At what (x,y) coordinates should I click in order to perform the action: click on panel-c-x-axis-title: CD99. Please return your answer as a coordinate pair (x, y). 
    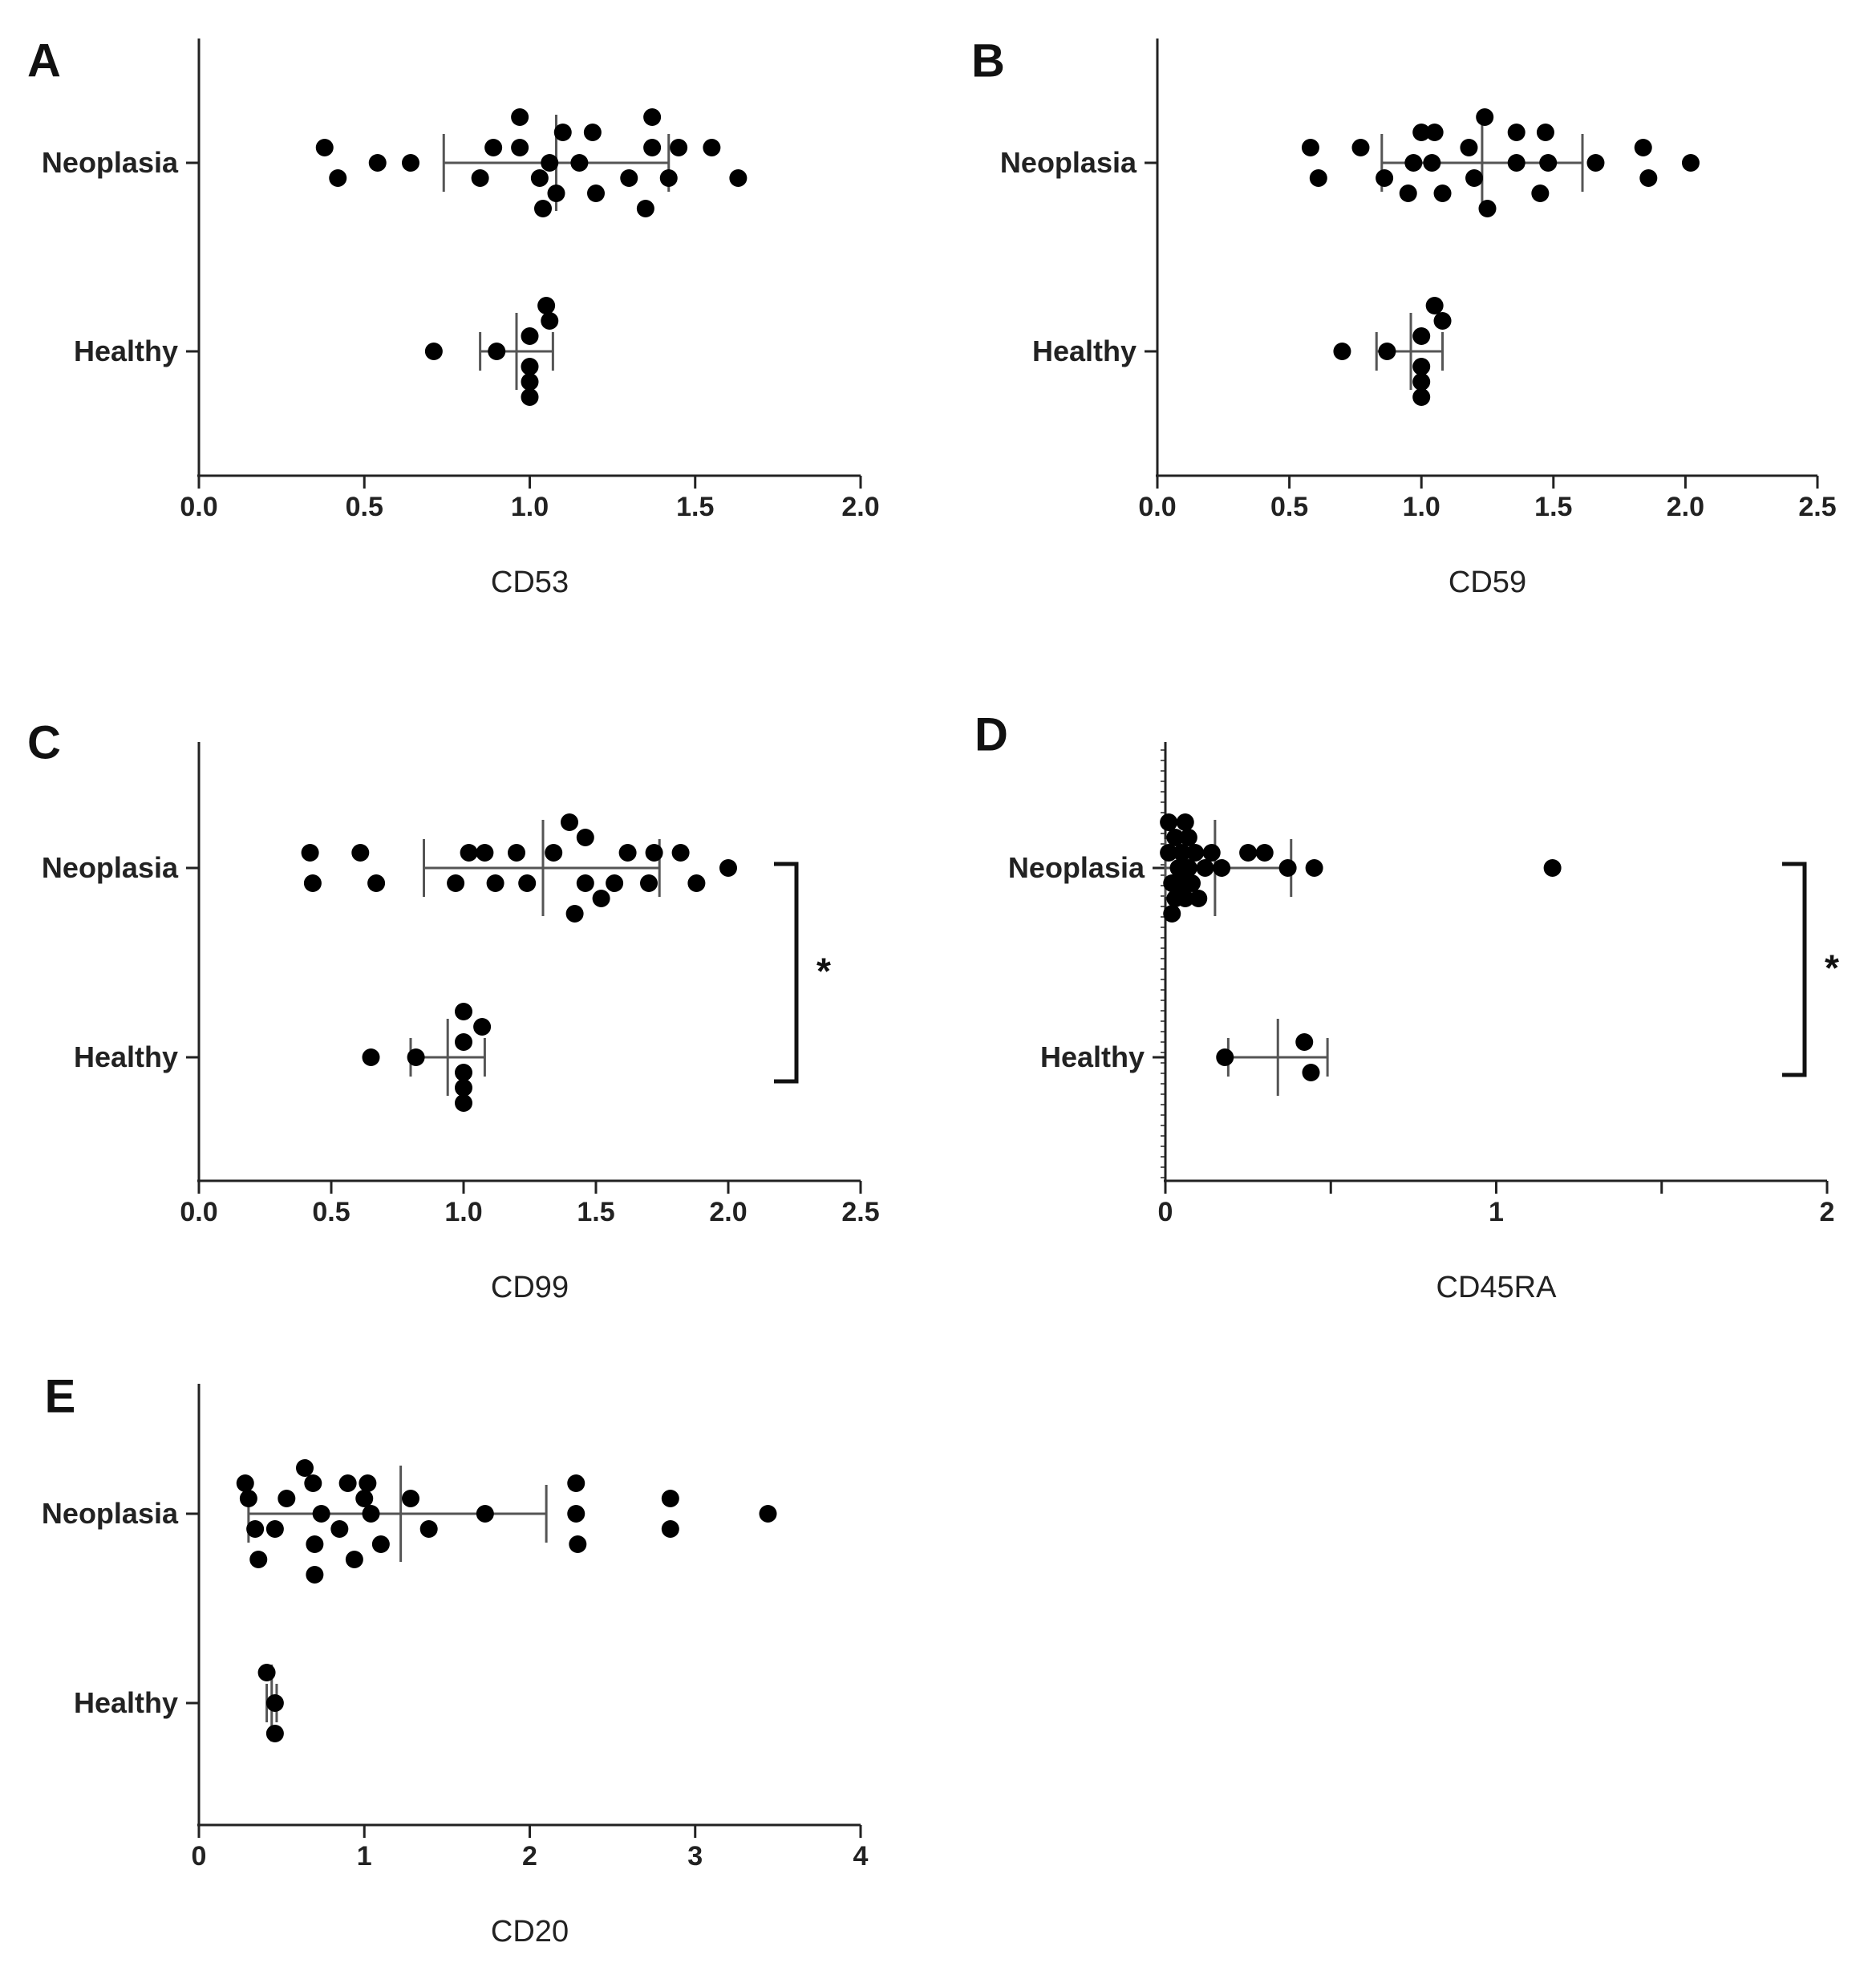
    Looking at the image, I should click on (530, 1287).